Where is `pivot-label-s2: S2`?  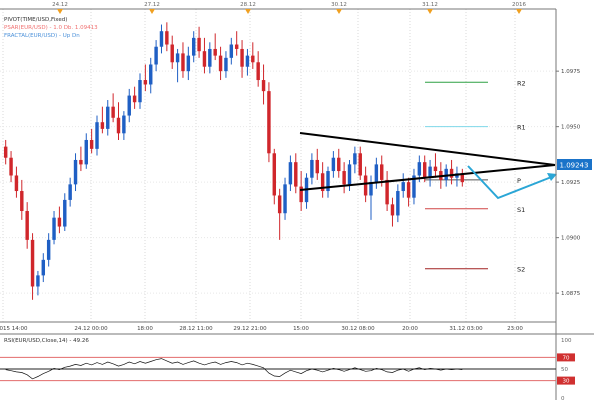 pivot-label-s2: S2 is located at coordinates (521, 270).